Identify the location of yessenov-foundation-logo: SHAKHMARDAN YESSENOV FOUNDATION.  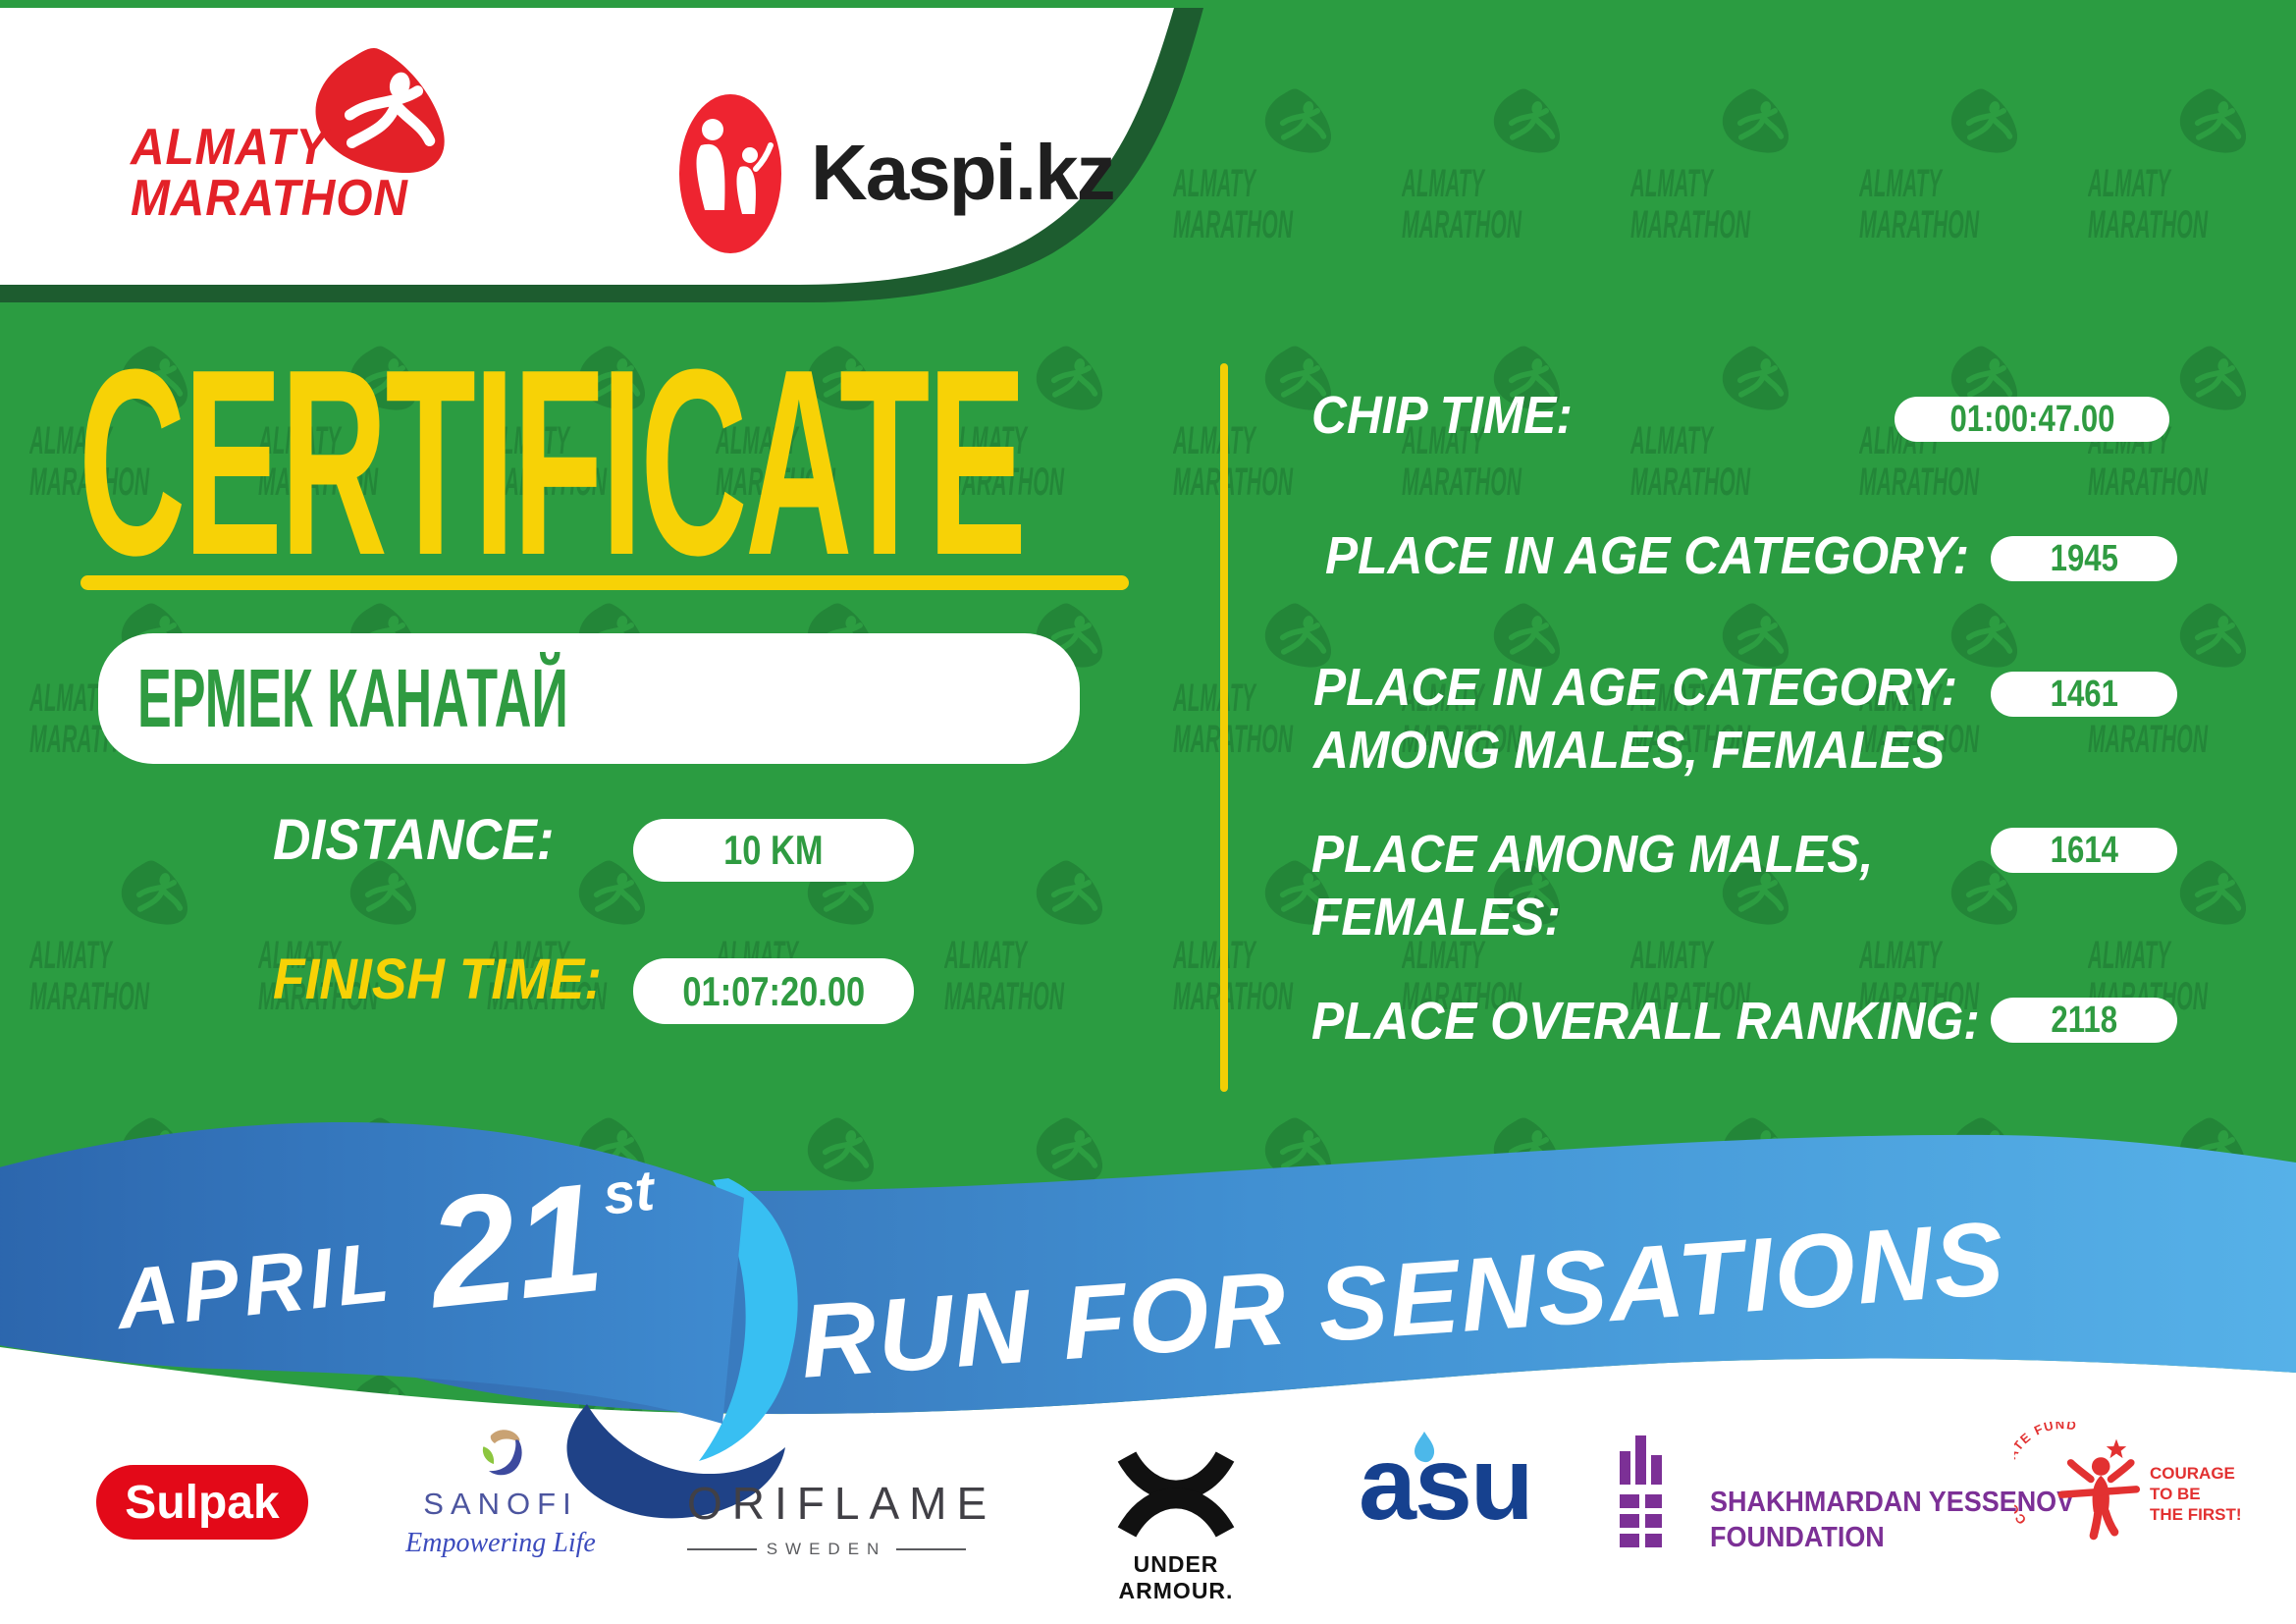
(1861, 1497).